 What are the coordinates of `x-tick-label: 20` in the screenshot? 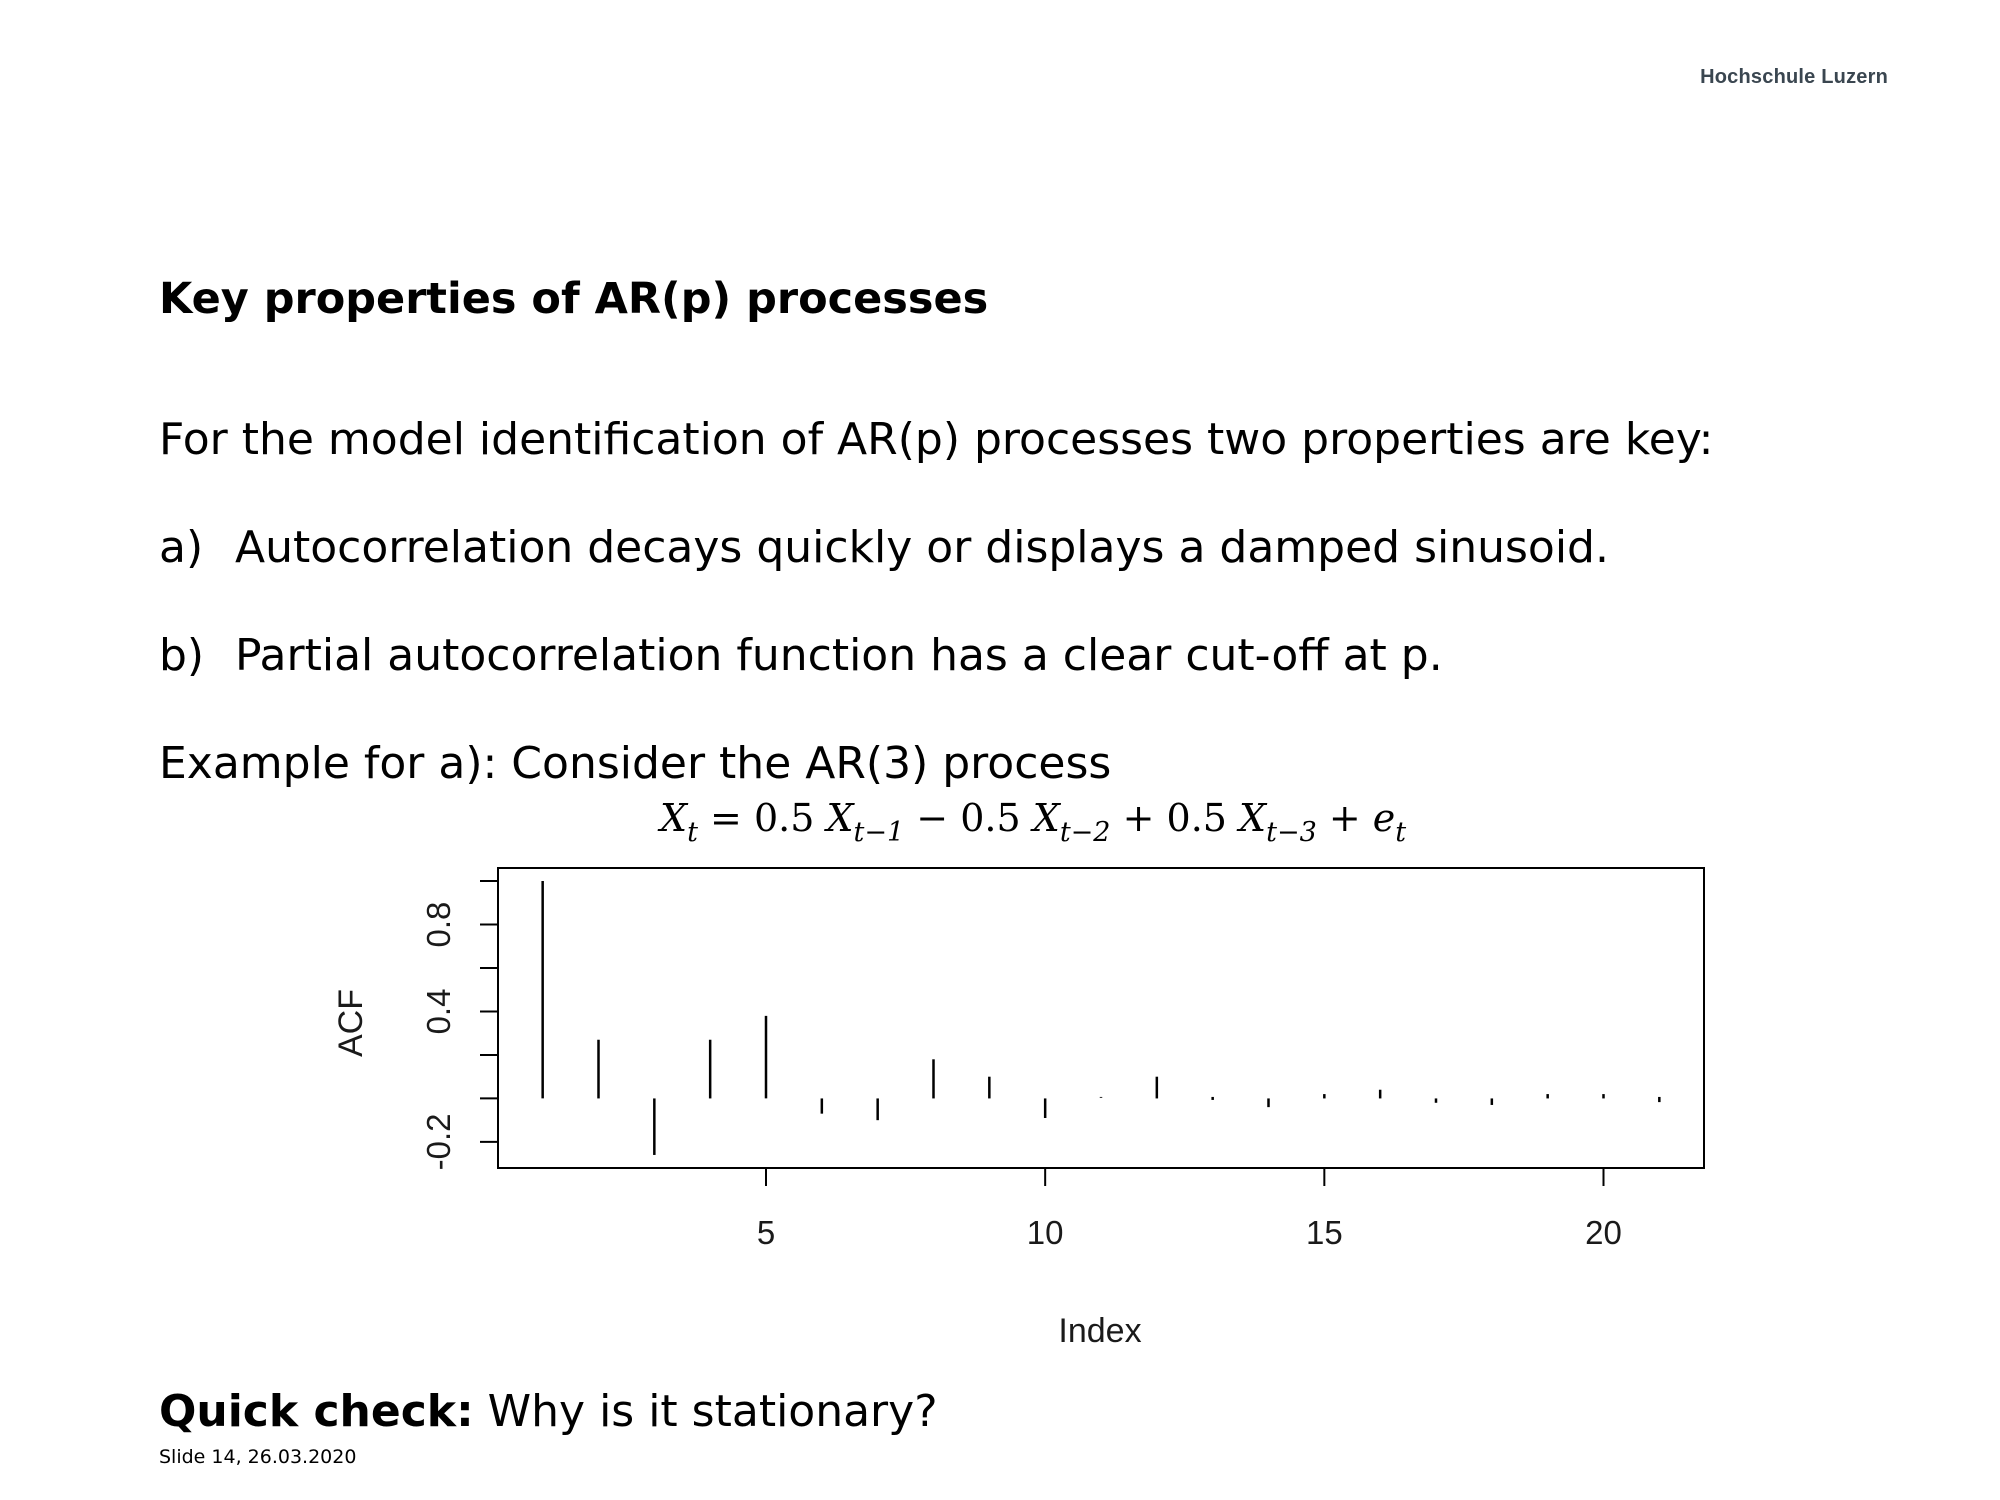 It's located at (1603, 1232).